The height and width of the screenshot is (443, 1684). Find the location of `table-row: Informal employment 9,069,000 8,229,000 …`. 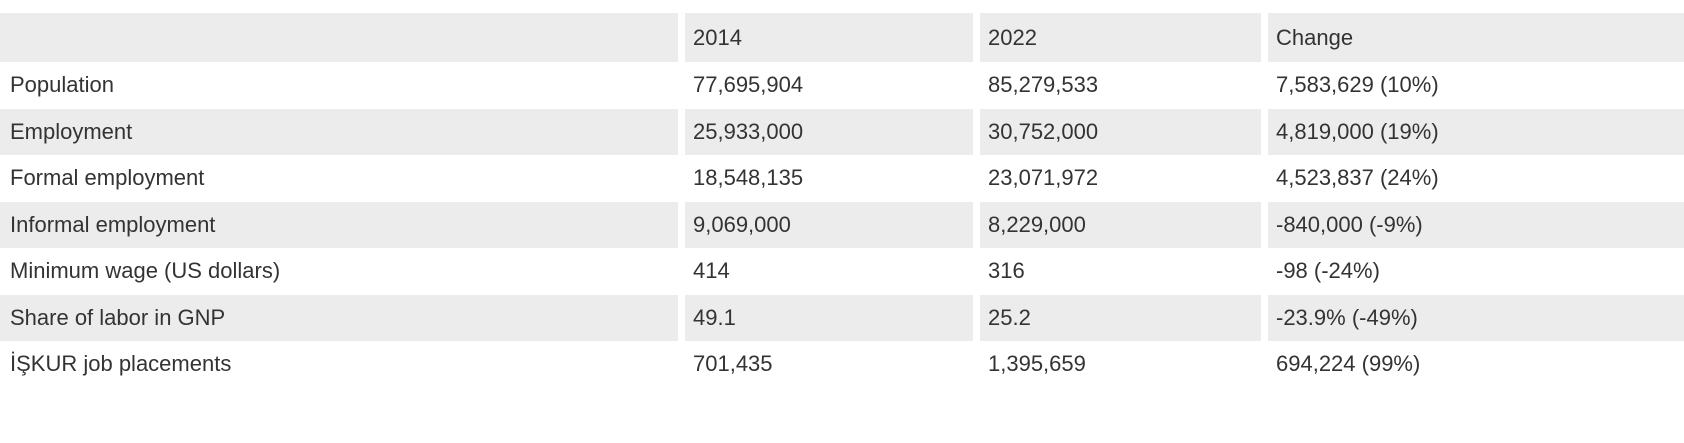

table-row: Informal employment 9,069,000 8,229,000 … is located at coordinates (842, 224).